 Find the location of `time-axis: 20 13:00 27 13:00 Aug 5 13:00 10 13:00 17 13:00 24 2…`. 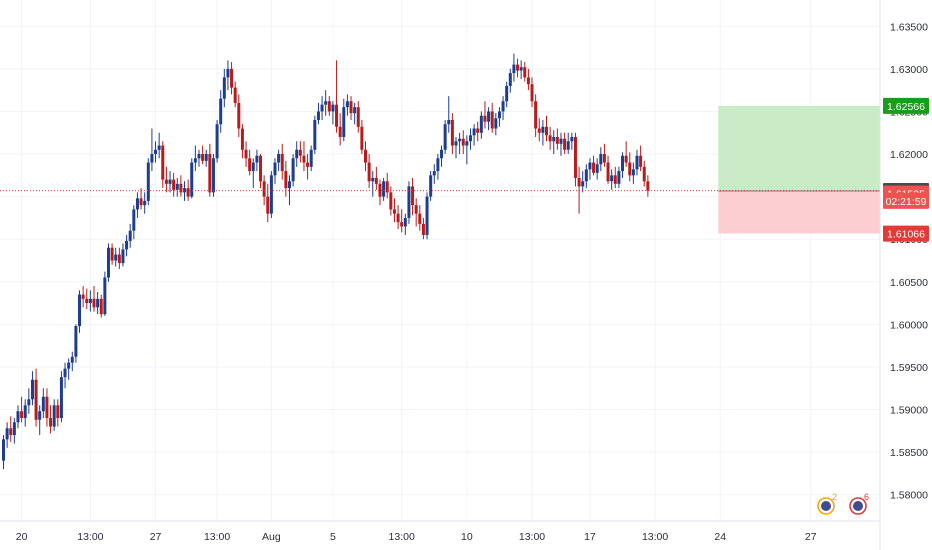

time-axis: 20 13:00 27 13:00 Aug 5 13:00 10 13:00 17 13:00 24 2… is located at coordinates (416, 537).